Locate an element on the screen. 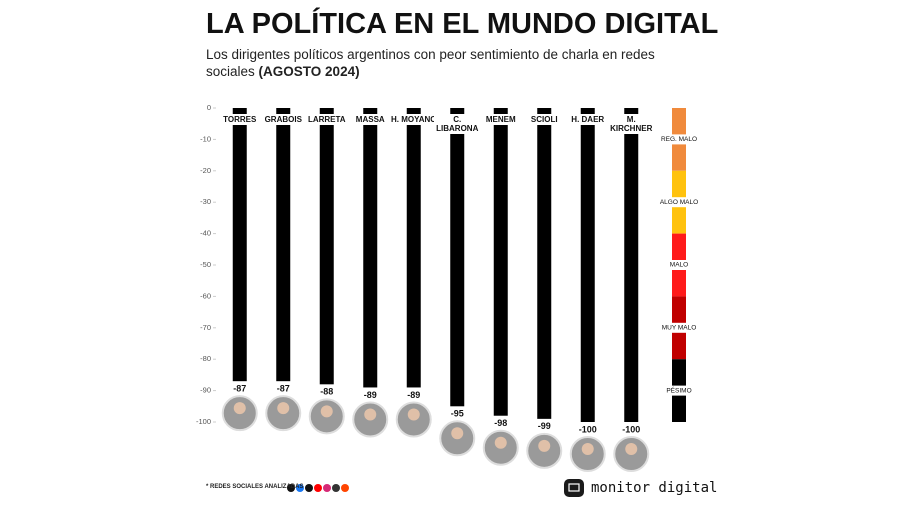 This screenshot has width=900, height=505. y-tick-label: -100 is located at coordinates (203, 421).